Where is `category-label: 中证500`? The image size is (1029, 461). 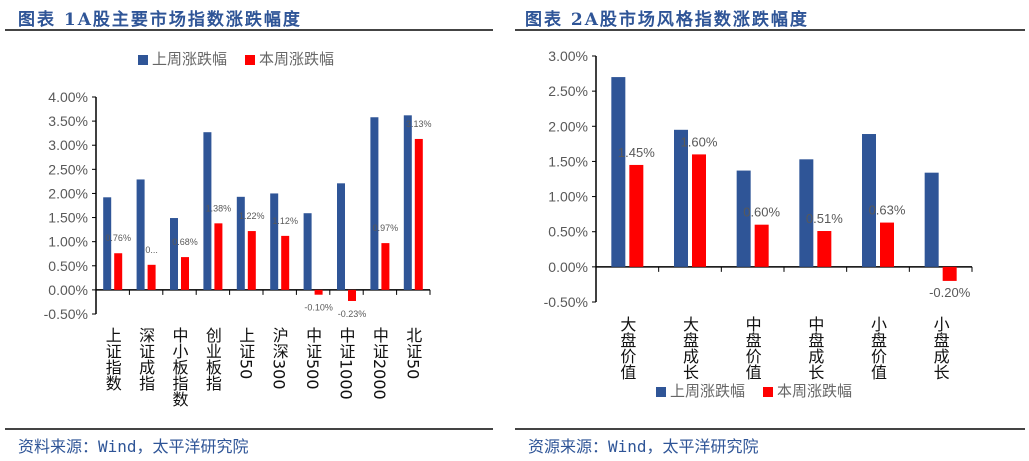
category-label: 中证500 is located at coordinates (313, 358).